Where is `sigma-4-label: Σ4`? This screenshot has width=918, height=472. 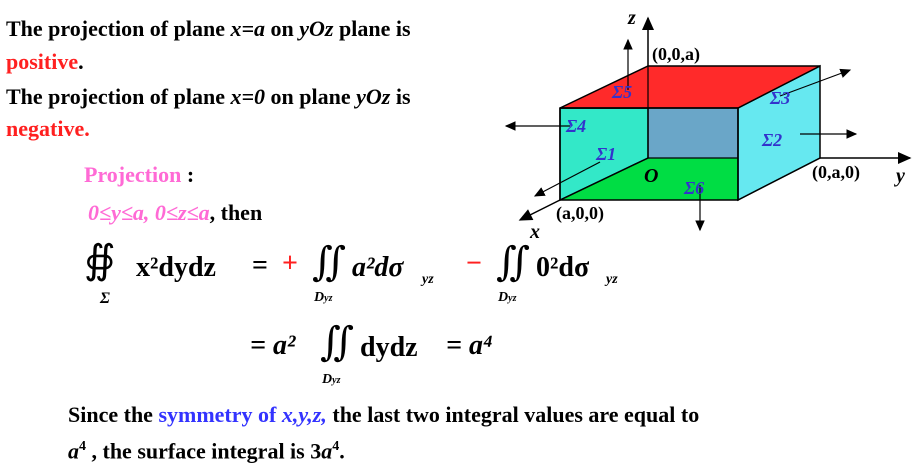
sigma-4-label: Σ4 is located at coordinates (575, 126).